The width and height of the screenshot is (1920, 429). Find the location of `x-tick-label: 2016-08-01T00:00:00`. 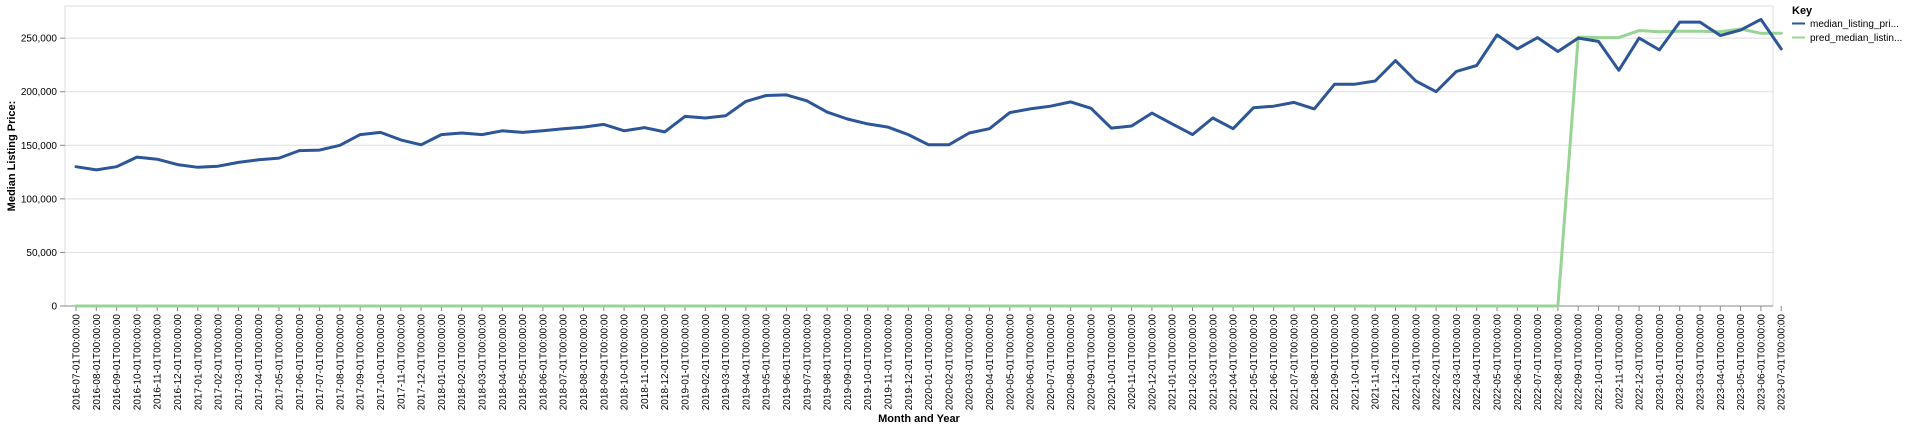

x-tick-label: 2016-08-01T00:00:00 is located at coordinates (97, 362).